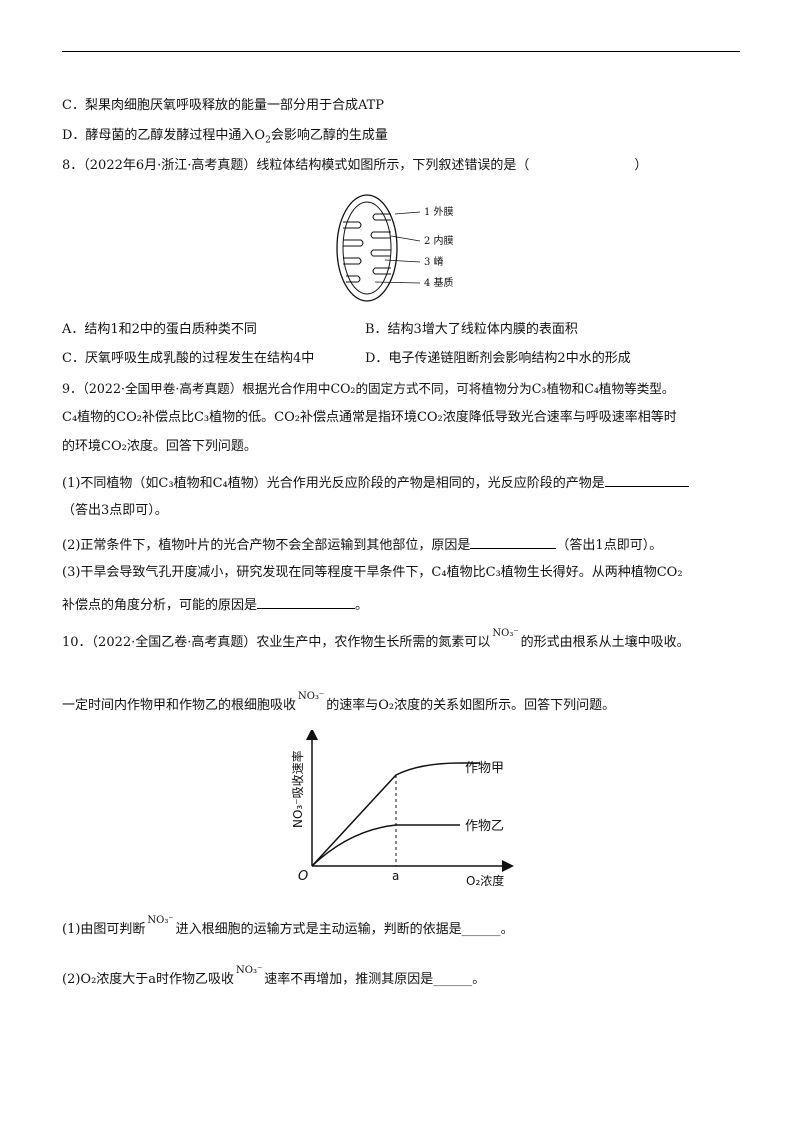 The image size is (800, 1132). What do you see at coordinates (385, 845) in the screenshot?
I see `series-line-yi` at bounding box center [385, 845].